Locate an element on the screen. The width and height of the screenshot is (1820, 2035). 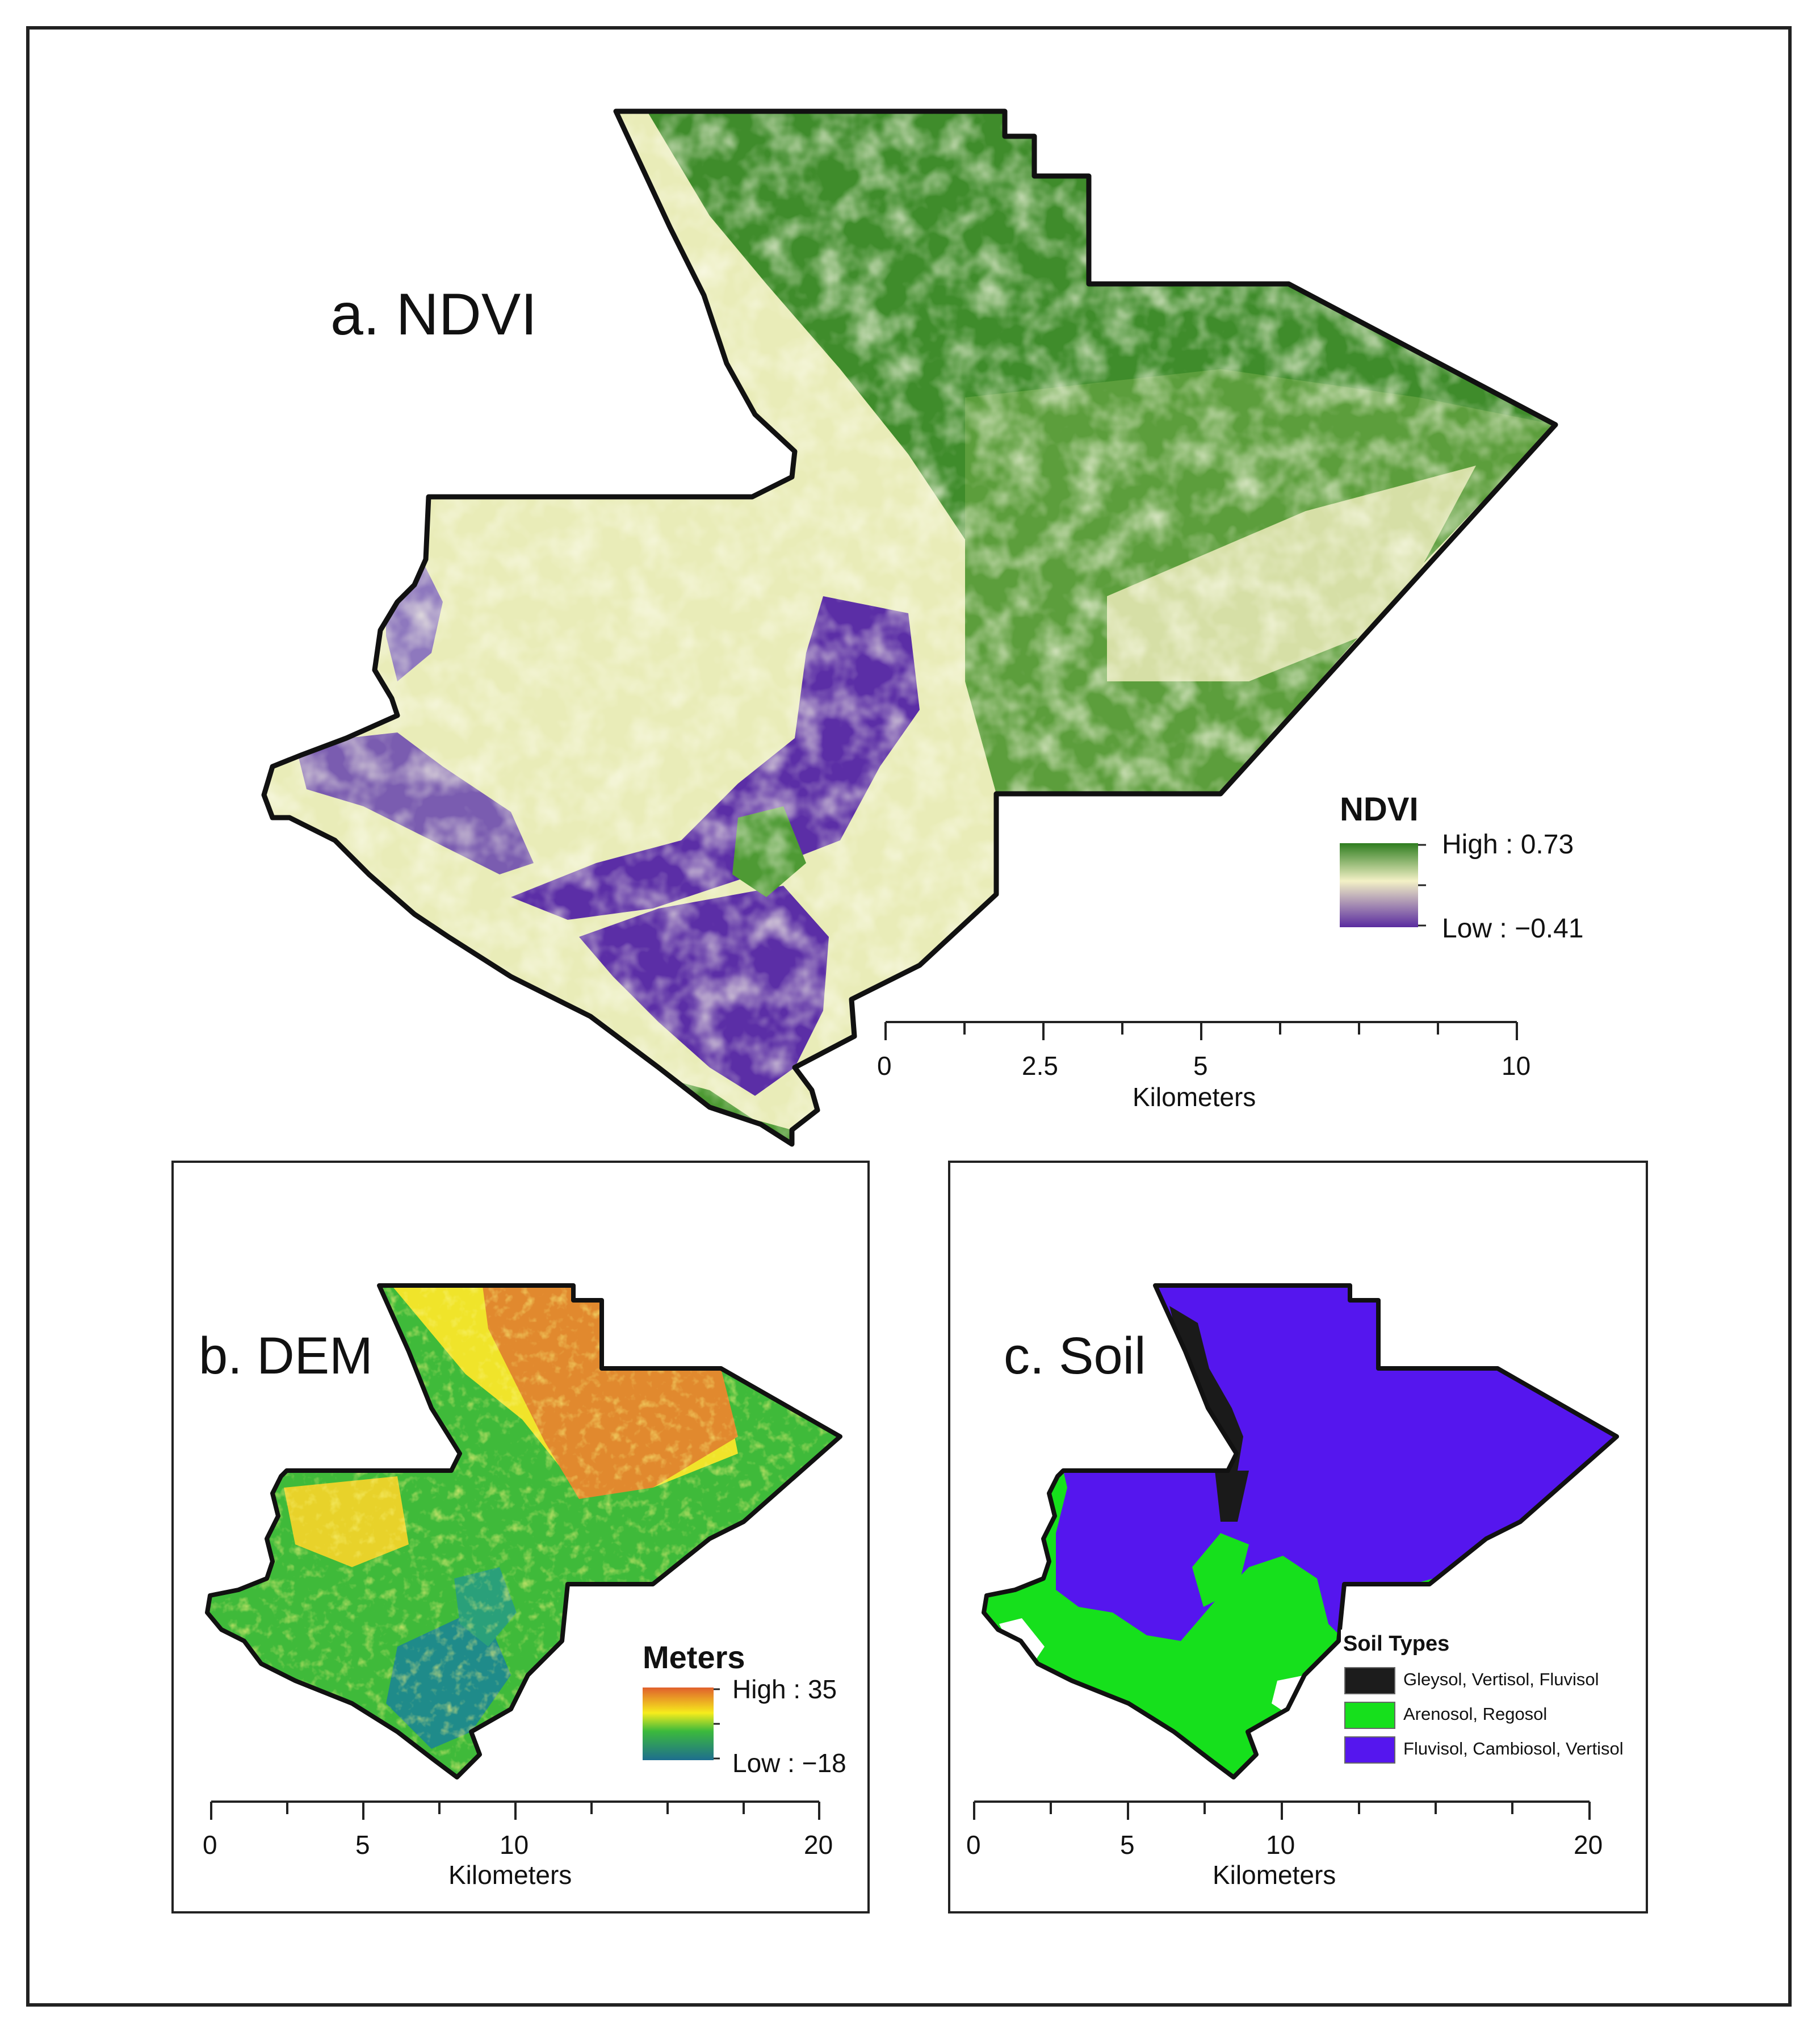
ndvi-legend-low: Low : −0.41 is located at coordinates (1513, 929).